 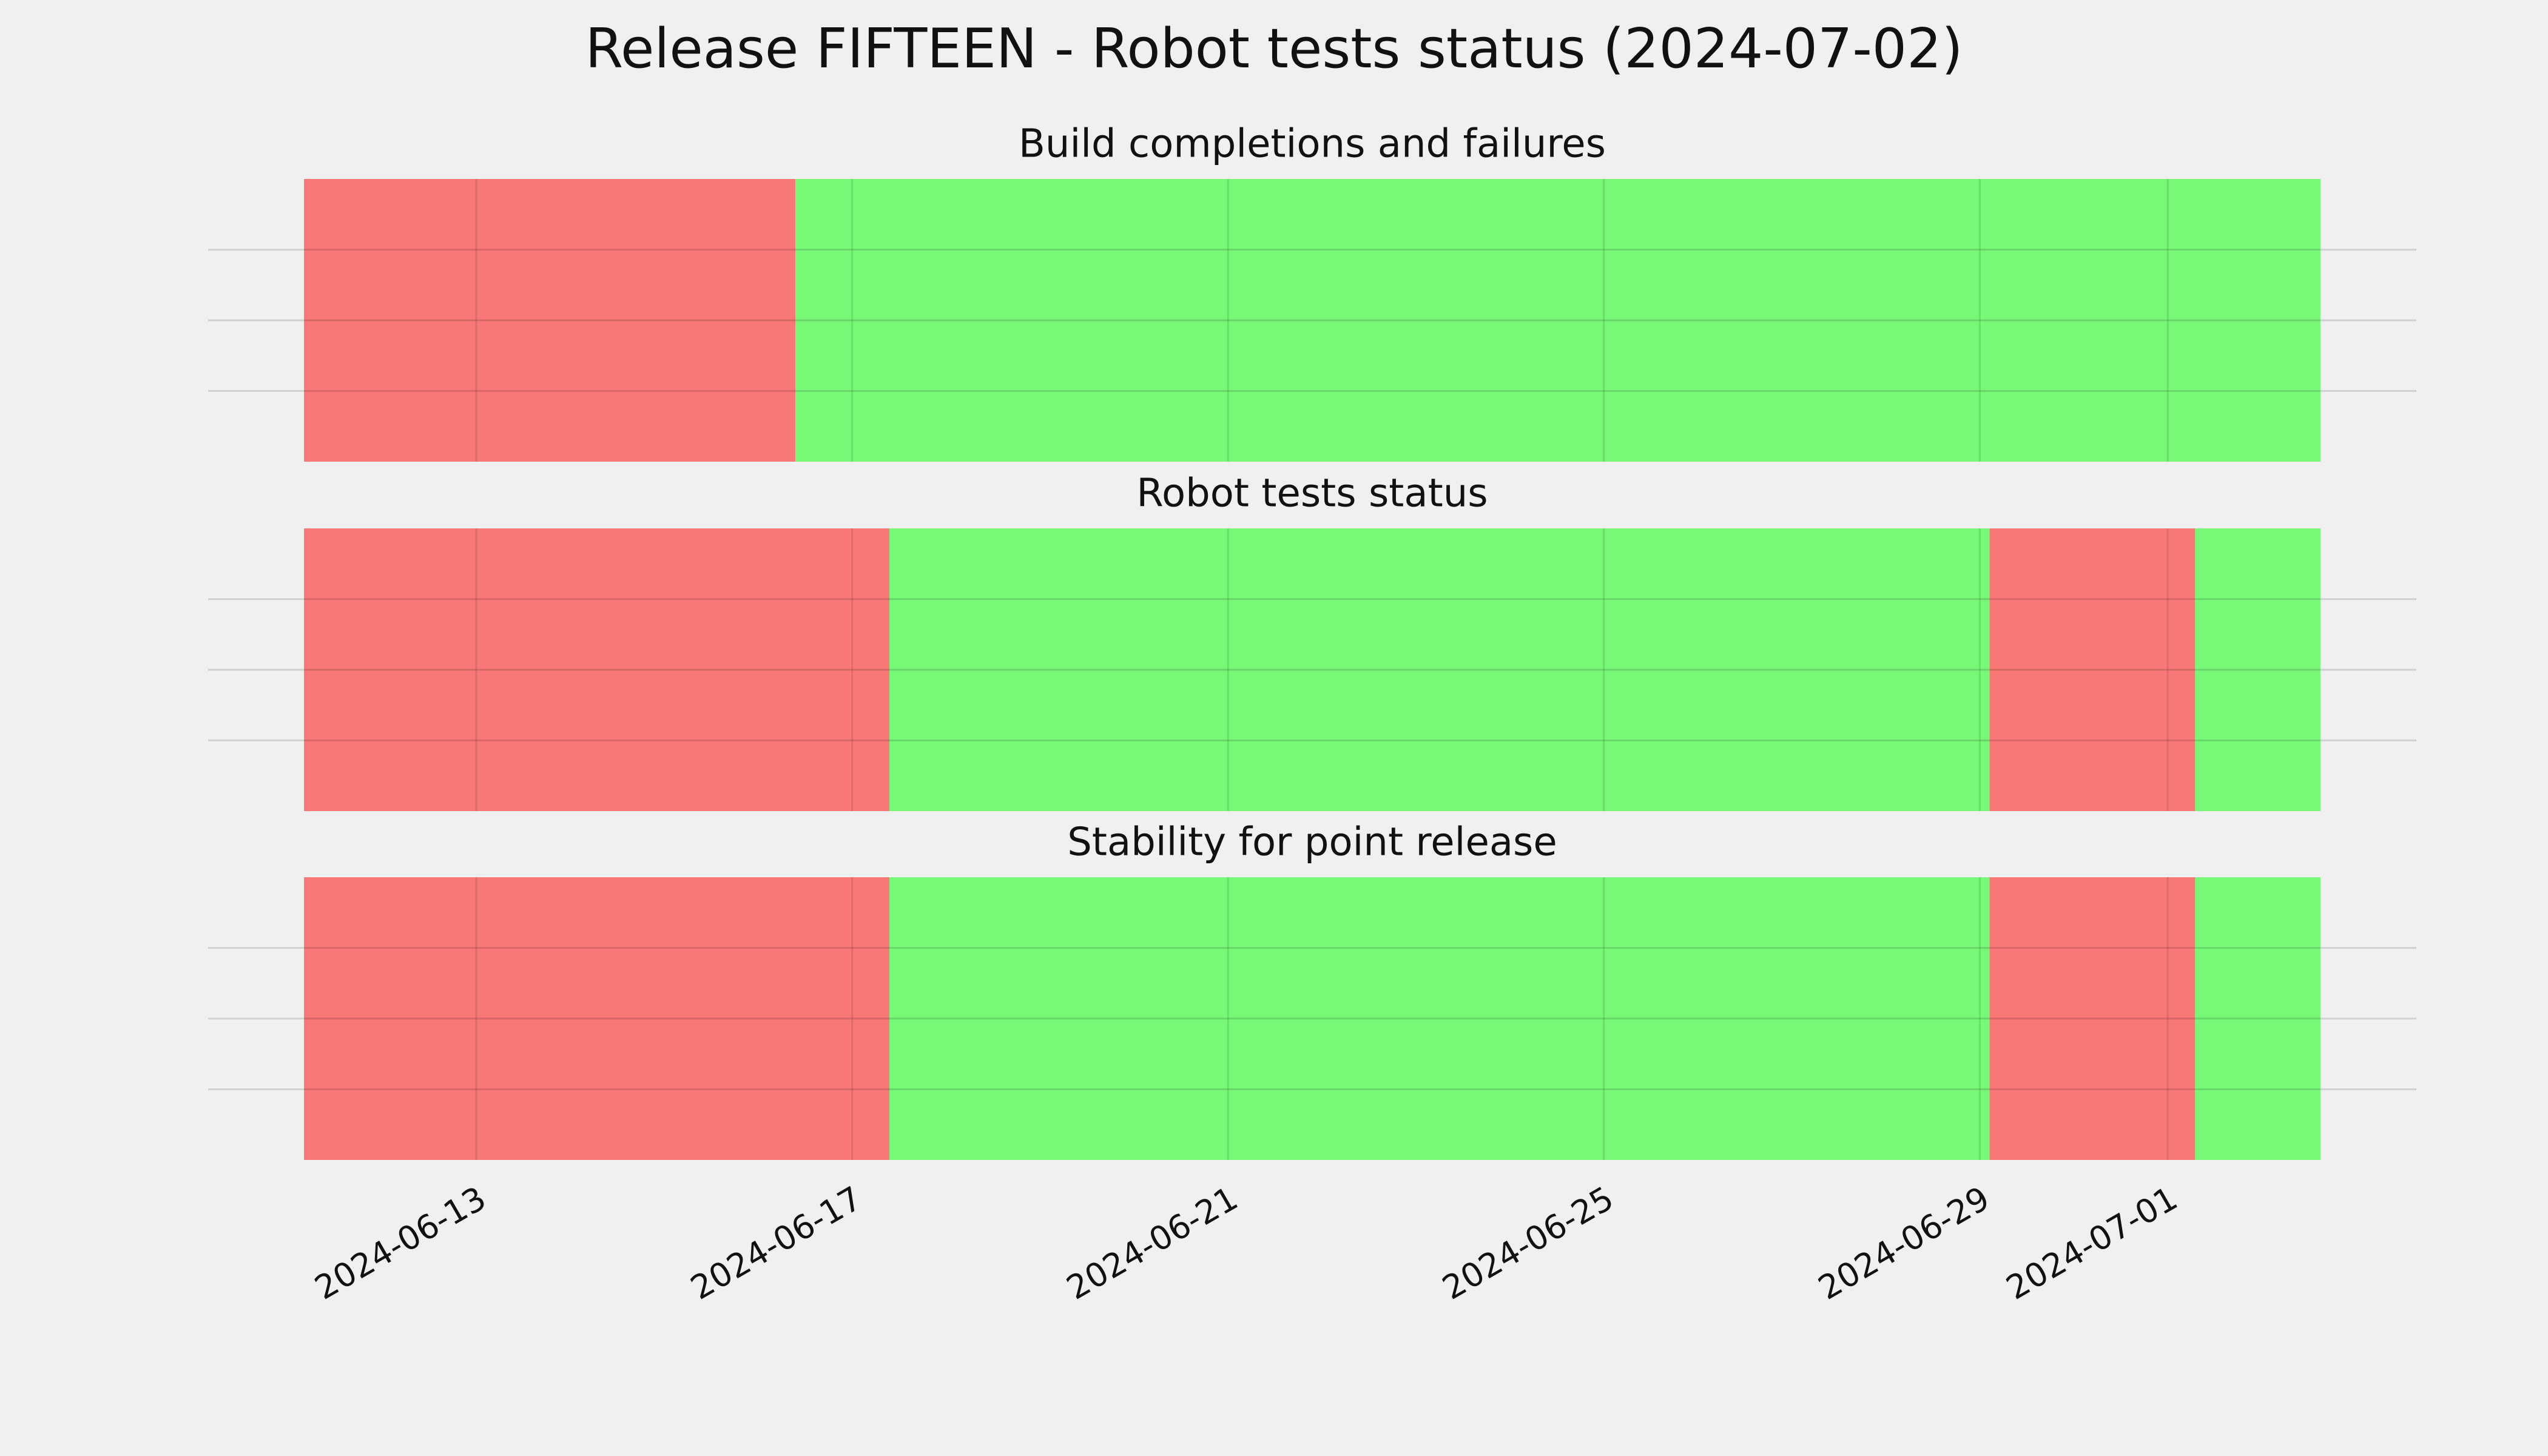 What do you see at coordinates (1312, 842) in the screenshot?
I see `subplot-title: Stability for point release` at bounding box center [1312, 842].